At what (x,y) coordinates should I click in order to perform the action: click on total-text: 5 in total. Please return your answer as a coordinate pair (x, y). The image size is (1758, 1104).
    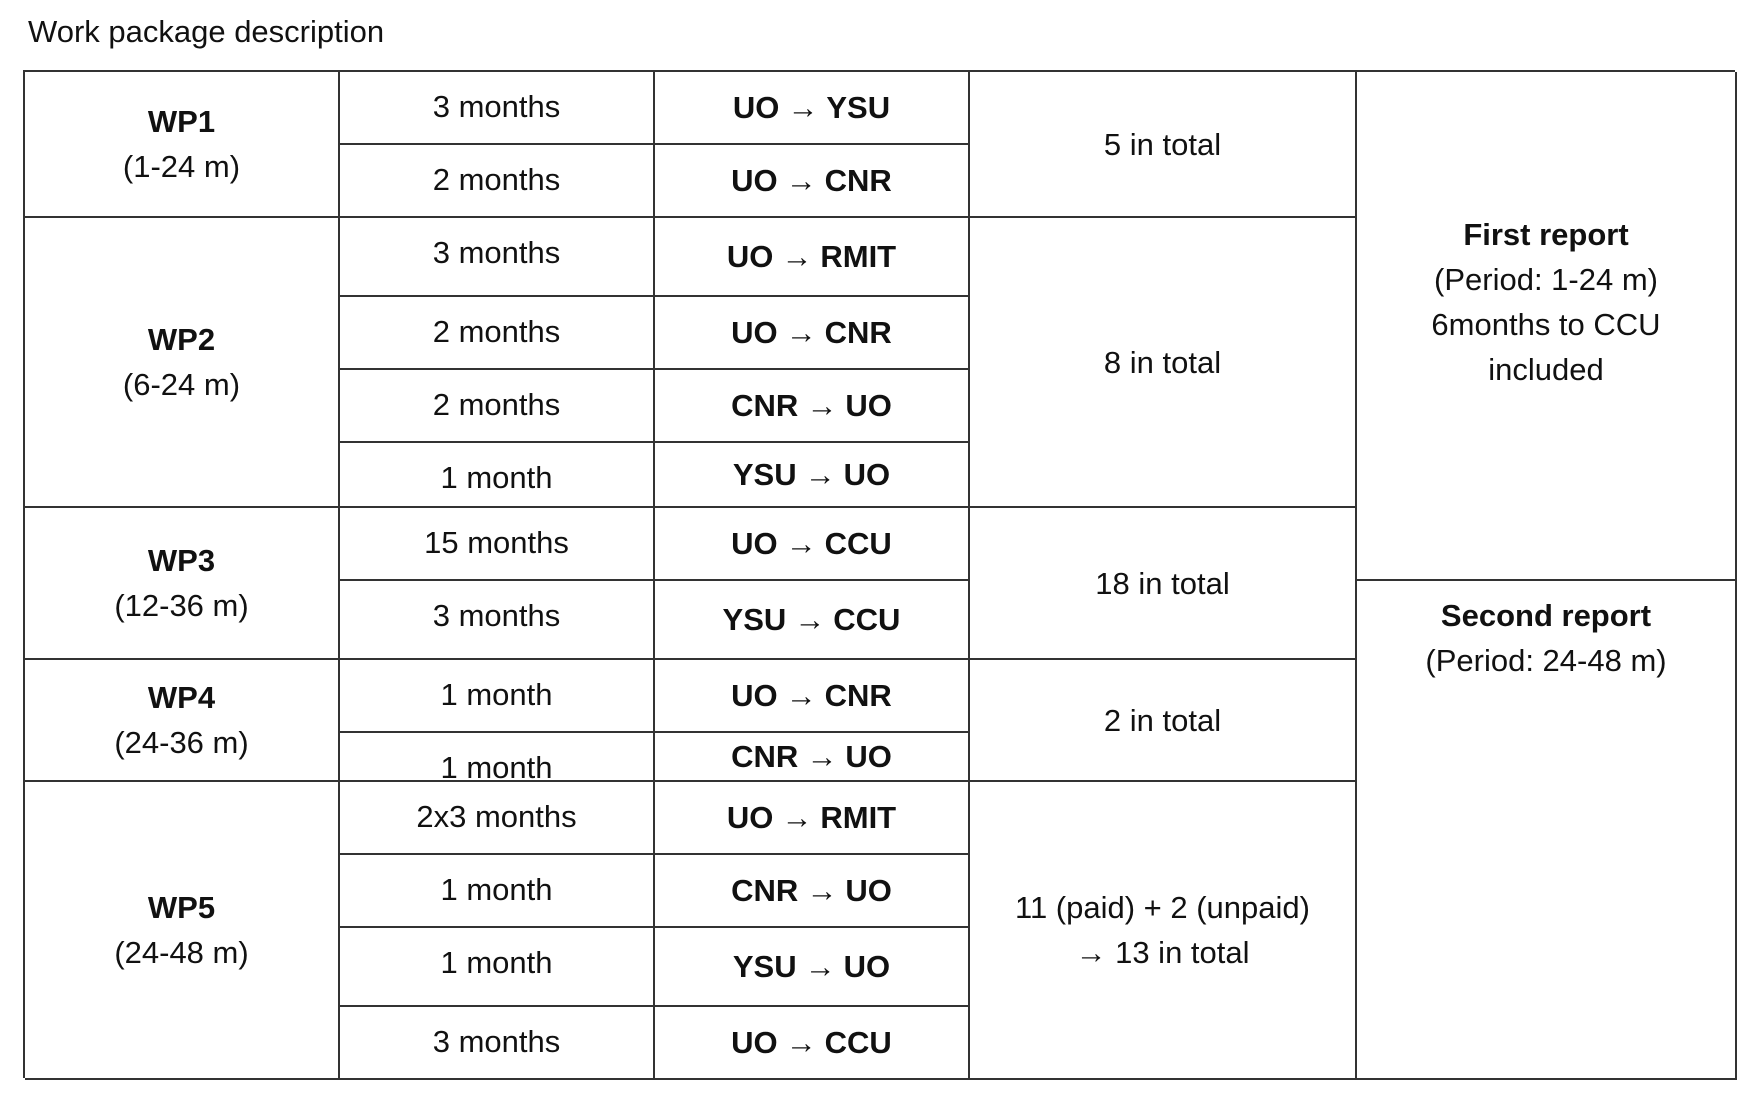
    Looking at the image, I should click on (1162, 144).